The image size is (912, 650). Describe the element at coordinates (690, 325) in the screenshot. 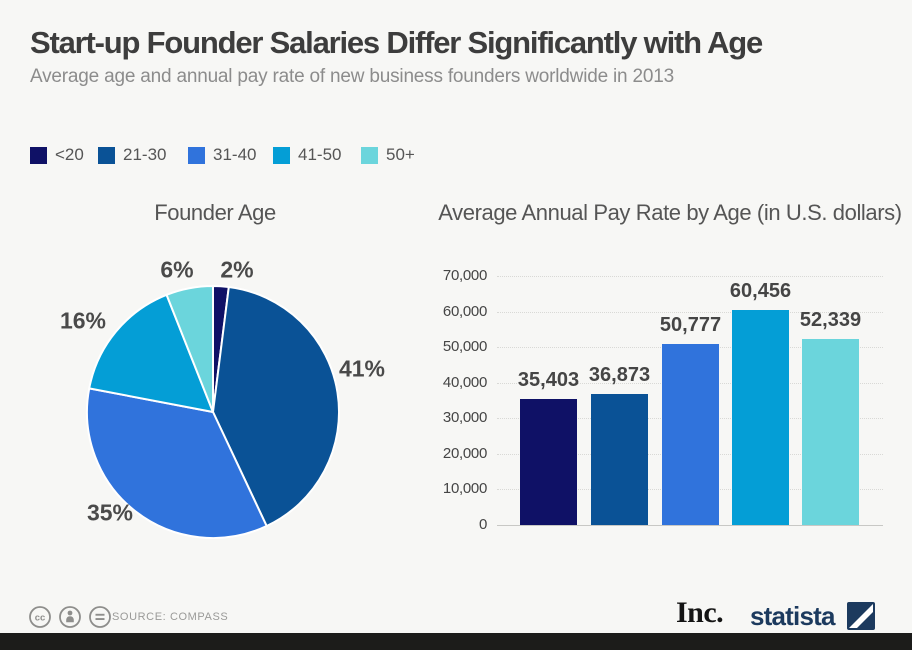

I see `bar-value-label-31-40: 50,777` at that location.